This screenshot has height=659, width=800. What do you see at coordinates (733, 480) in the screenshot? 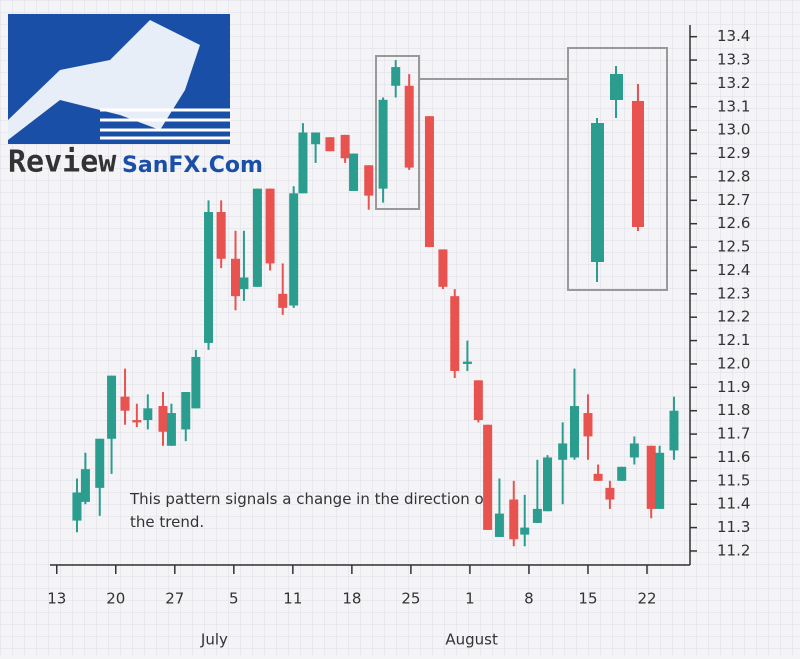
I see `y-tick-label: 11.5` at bounding box center [733, 480].